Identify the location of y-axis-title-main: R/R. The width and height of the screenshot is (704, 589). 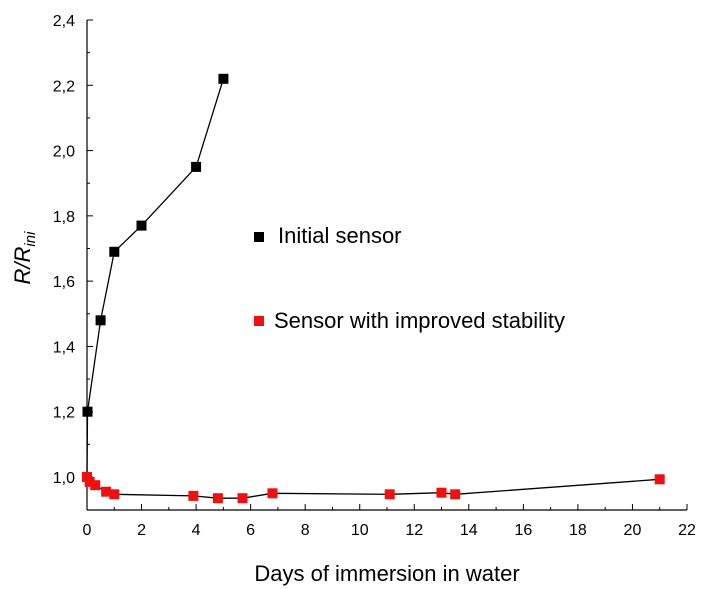
(22, 265).